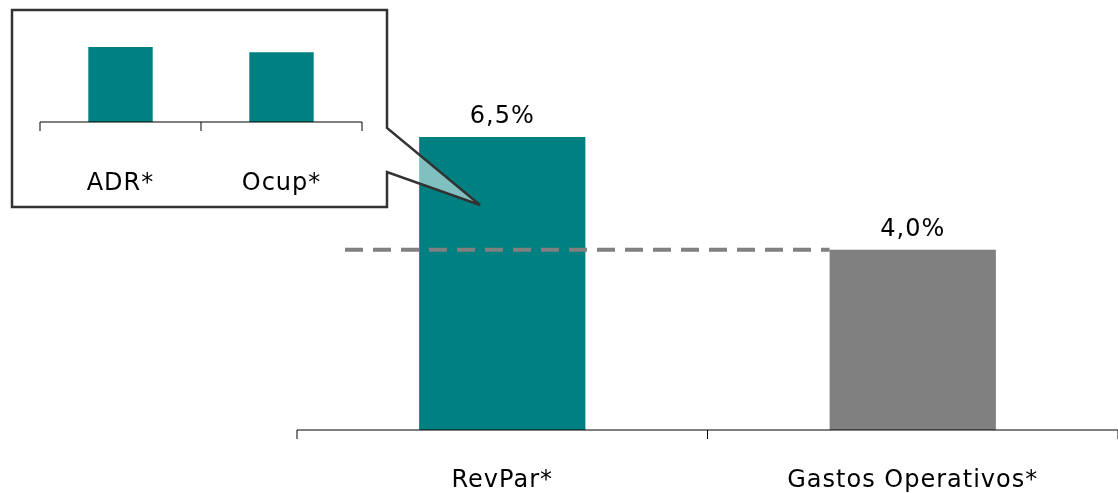 The image size is (1118, 493). I want to click on x-tick-label: Gastos Operativos*, so click(913, 479).